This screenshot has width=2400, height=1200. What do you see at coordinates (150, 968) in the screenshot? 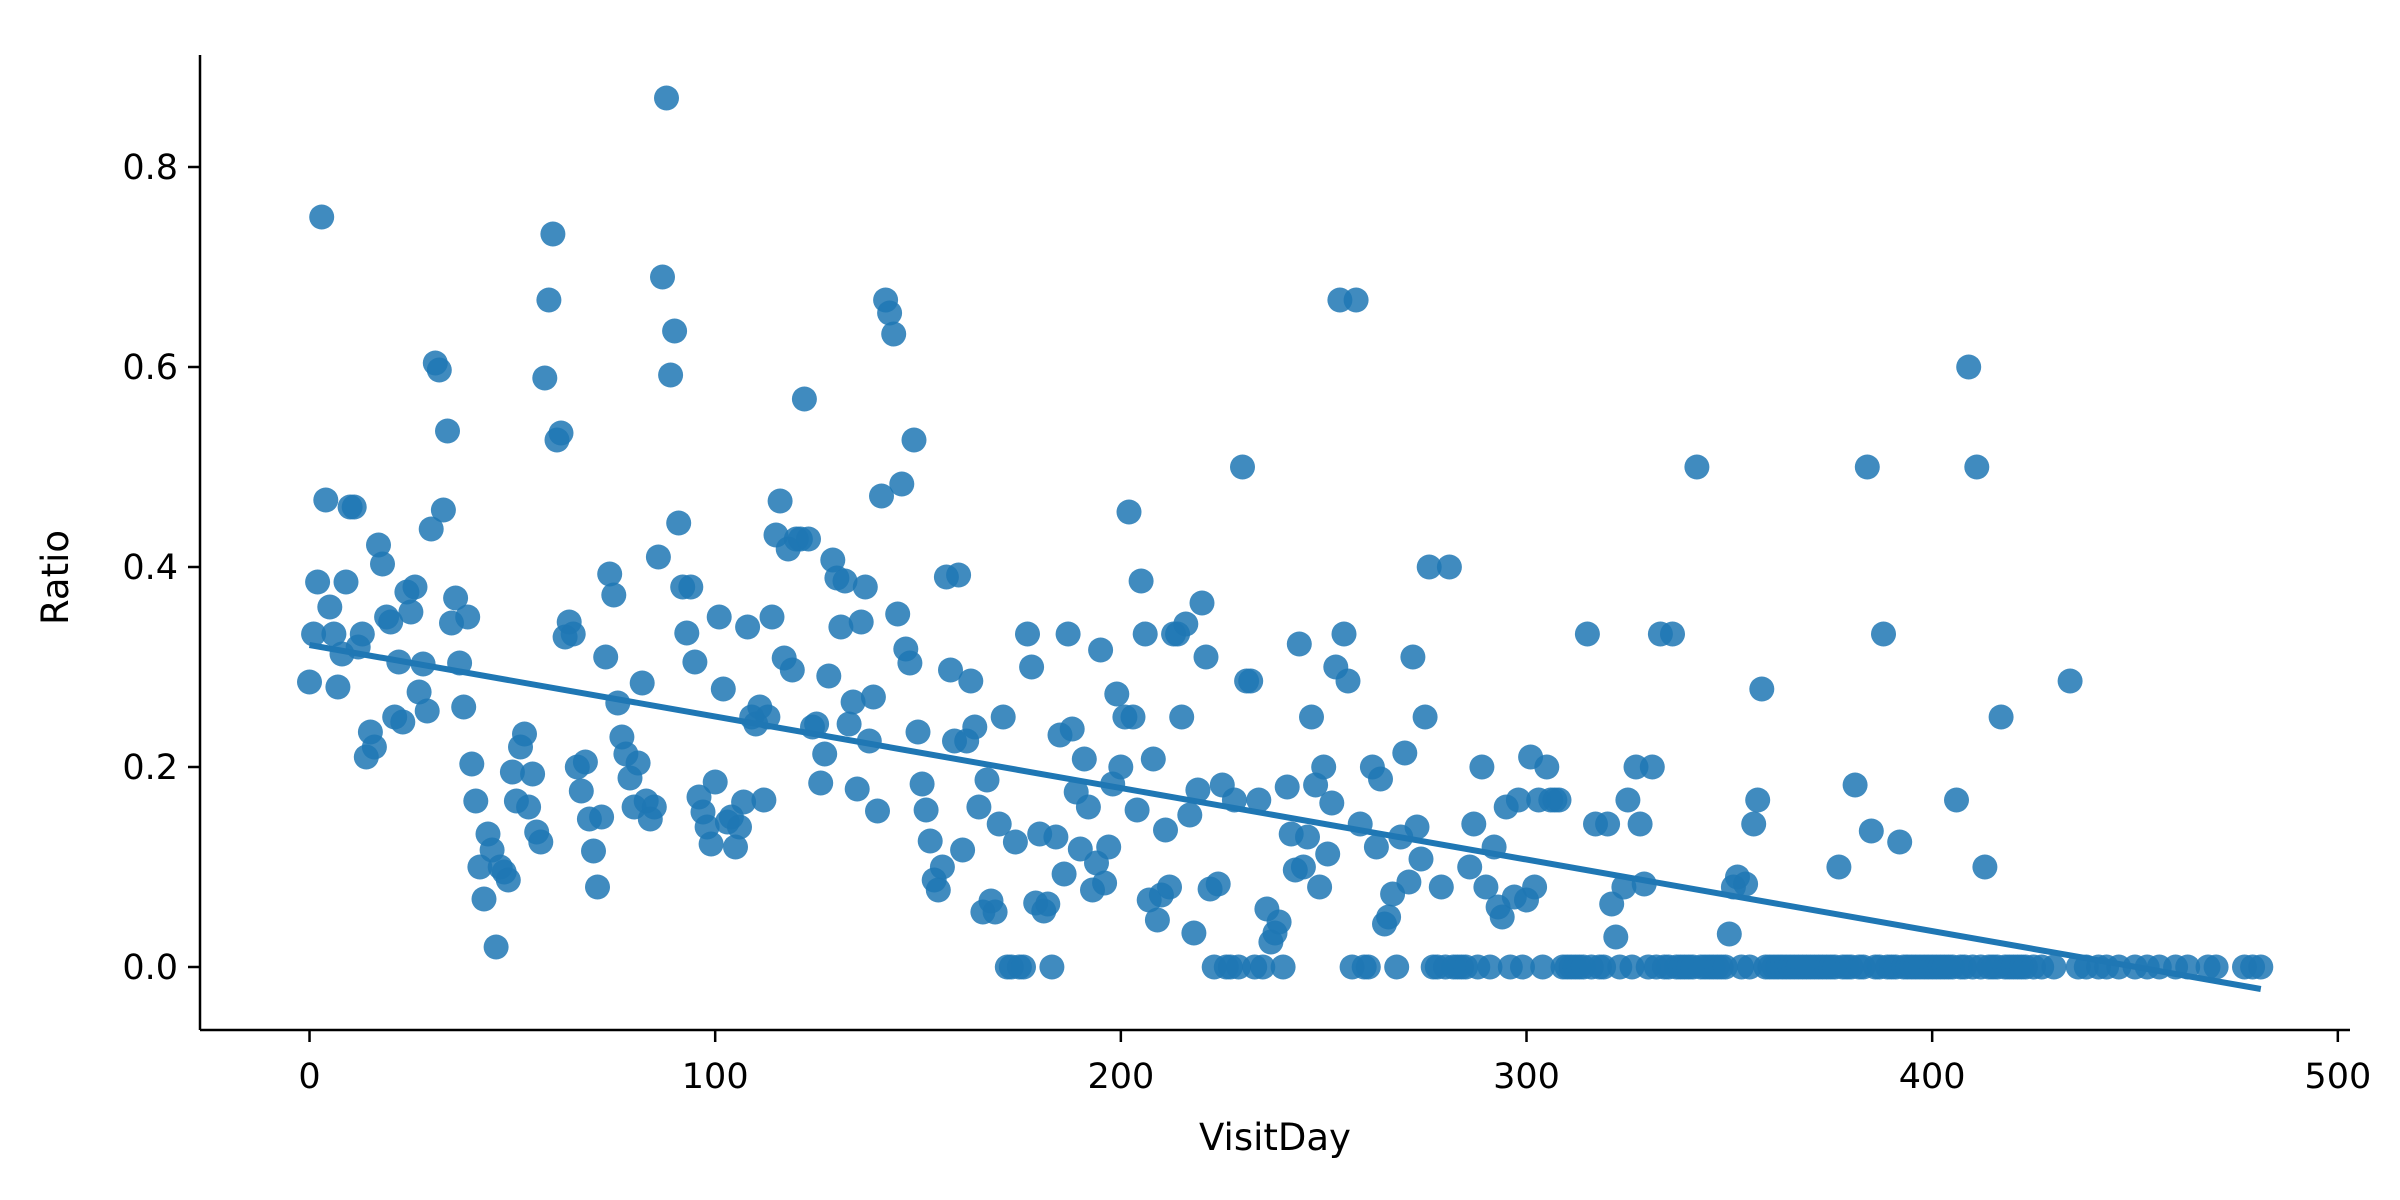
I see `y-tick-label: 0.0` at bounding box center [150, 968].